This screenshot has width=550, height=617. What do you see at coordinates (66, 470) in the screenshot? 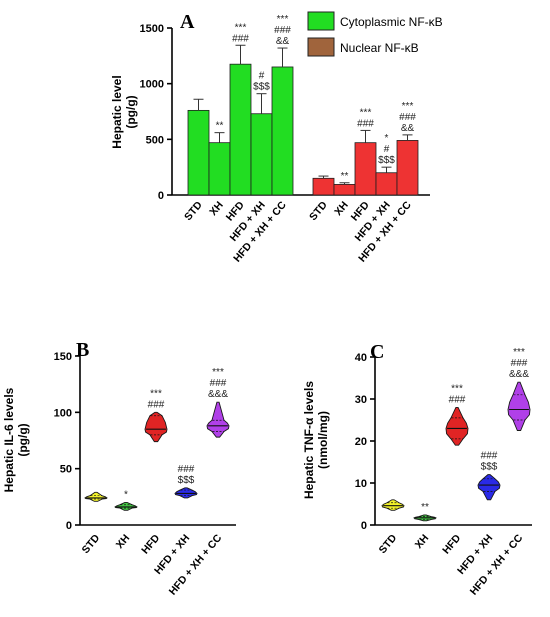
I see `panel-b-y-tick-label: 50` at bounding box center [66, 470].